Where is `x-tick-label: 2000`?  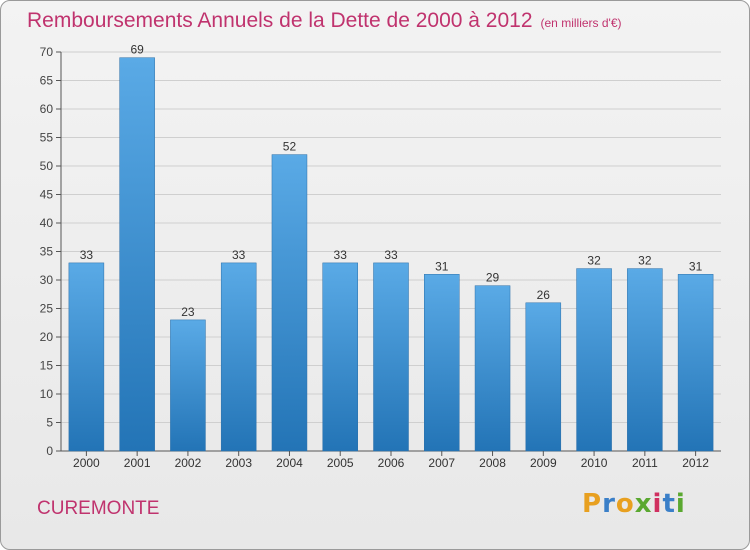 x-tick-label: 2000 is located at coordinates (86, 463).